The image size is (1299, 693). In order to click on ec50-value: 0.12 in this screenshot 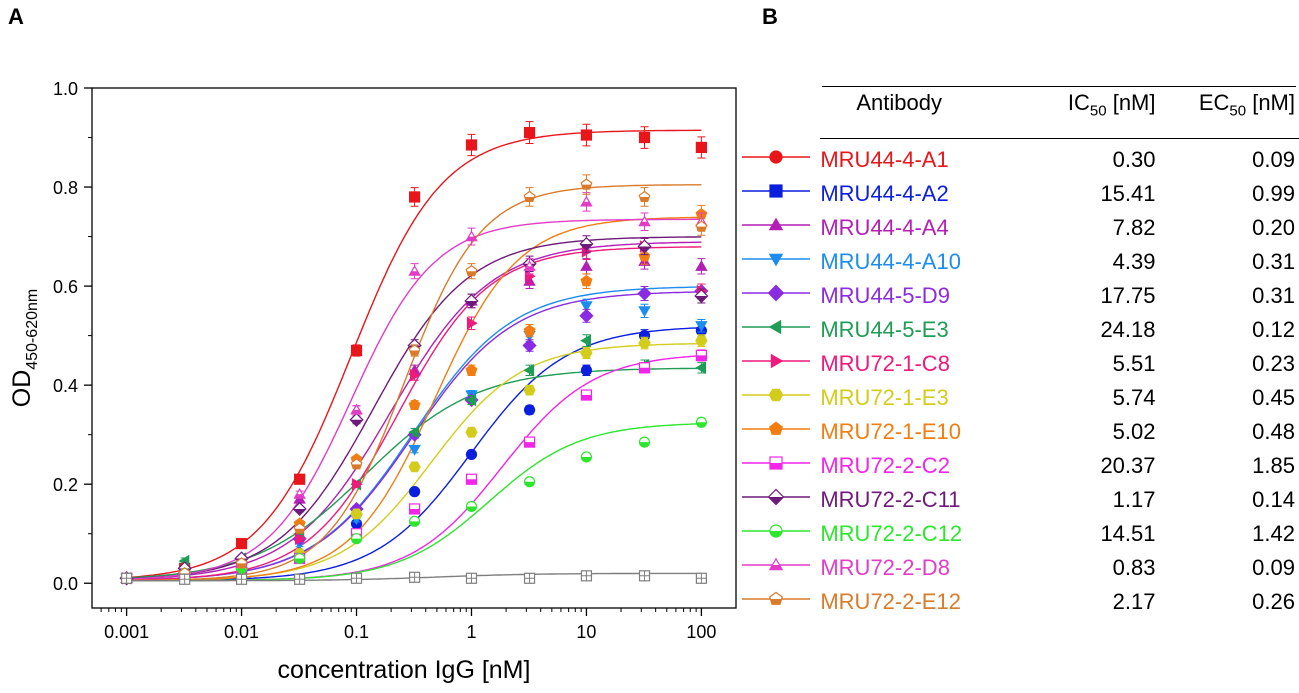, I will do `click(1227, 330)`.